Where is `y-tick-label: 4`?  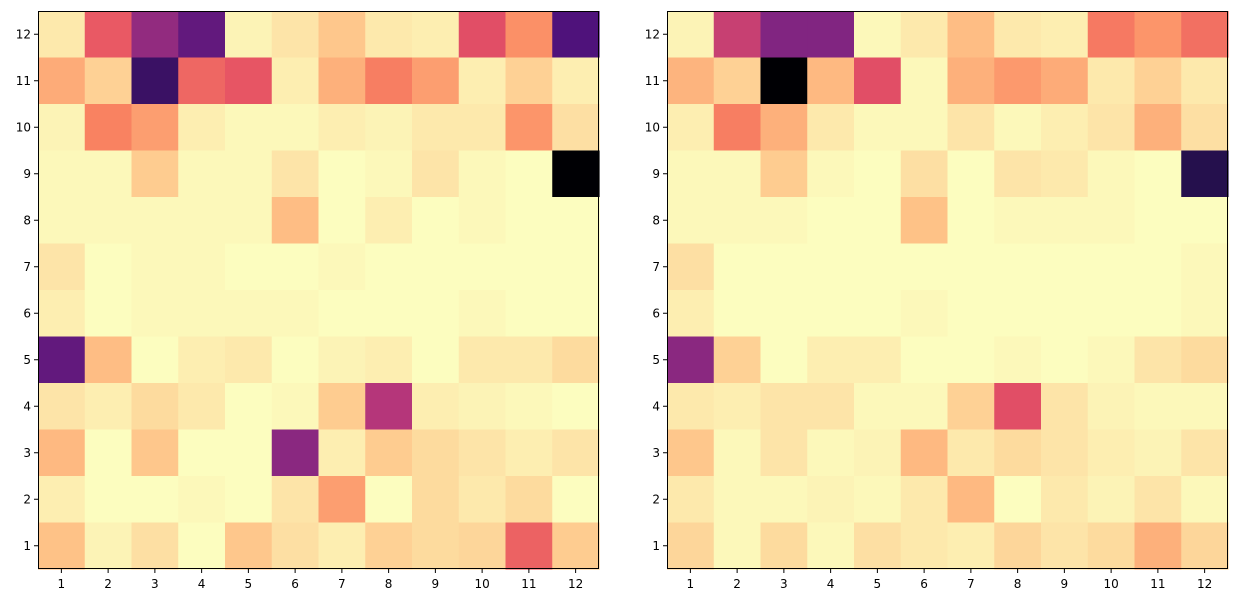 y-tick-label: 4 is located at coordinates (656, 406).